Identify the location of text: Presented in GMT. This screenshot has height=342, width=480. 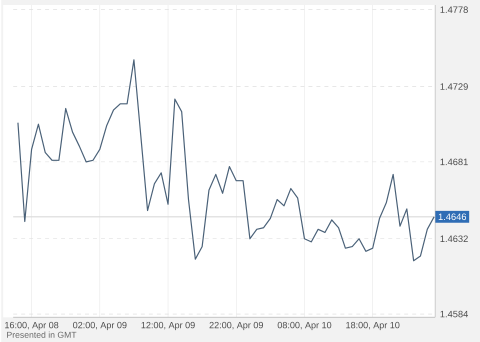
(41, 334).